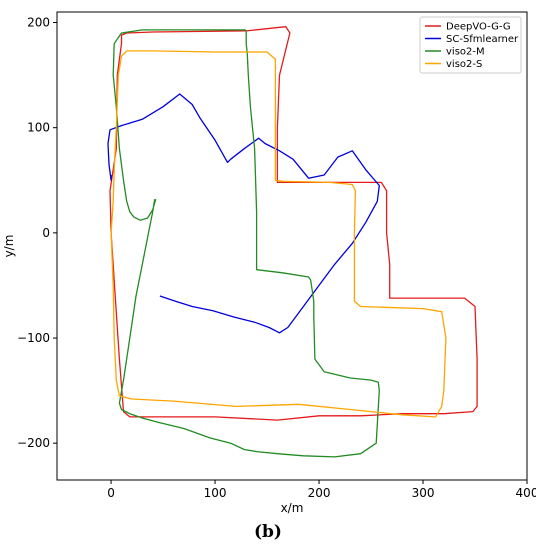 The image size is (536, 550). What do you see at coordinates (478, 27) in the screenshot?
I see `legend-label: DeepVO-G-G` at bounding box center [478, 27].